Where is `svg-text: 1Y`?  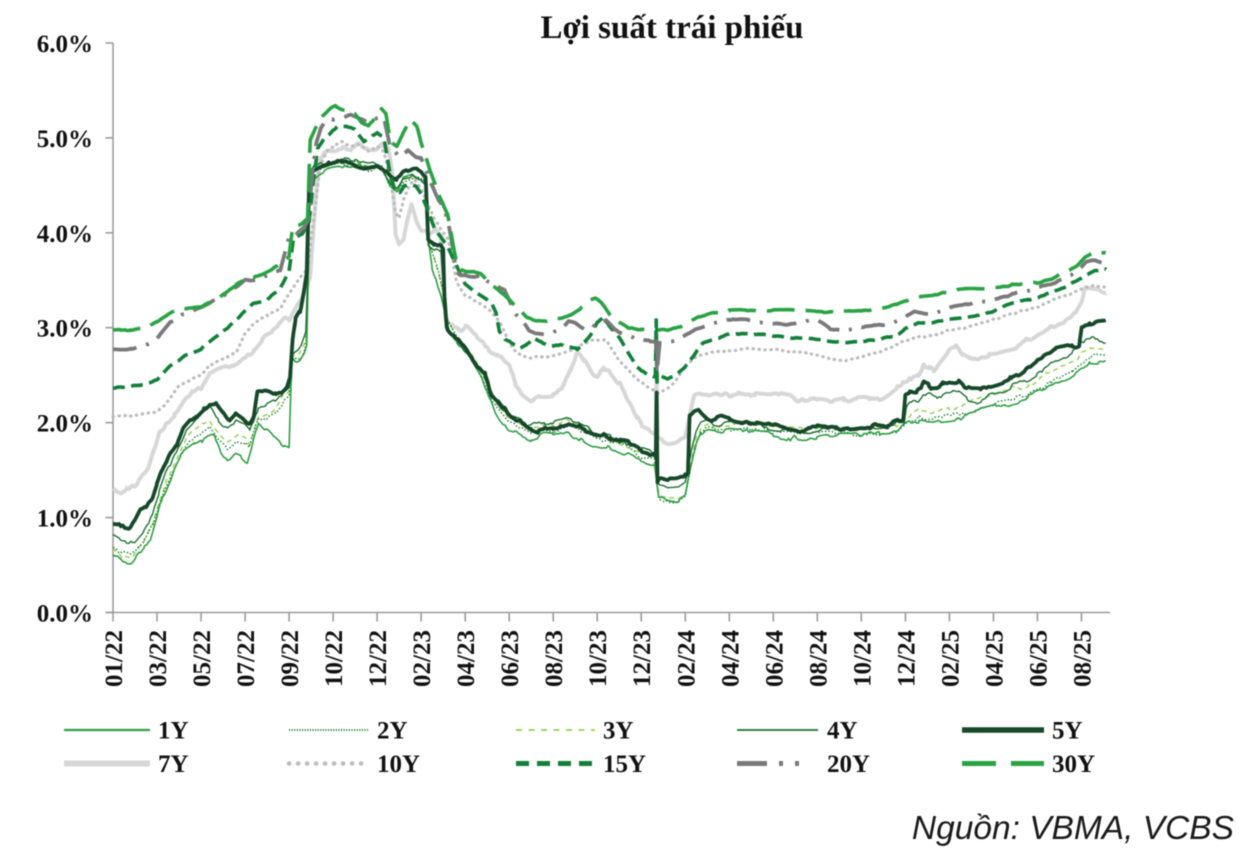
svg-text: 1Y is located at coordinates (173, 731).